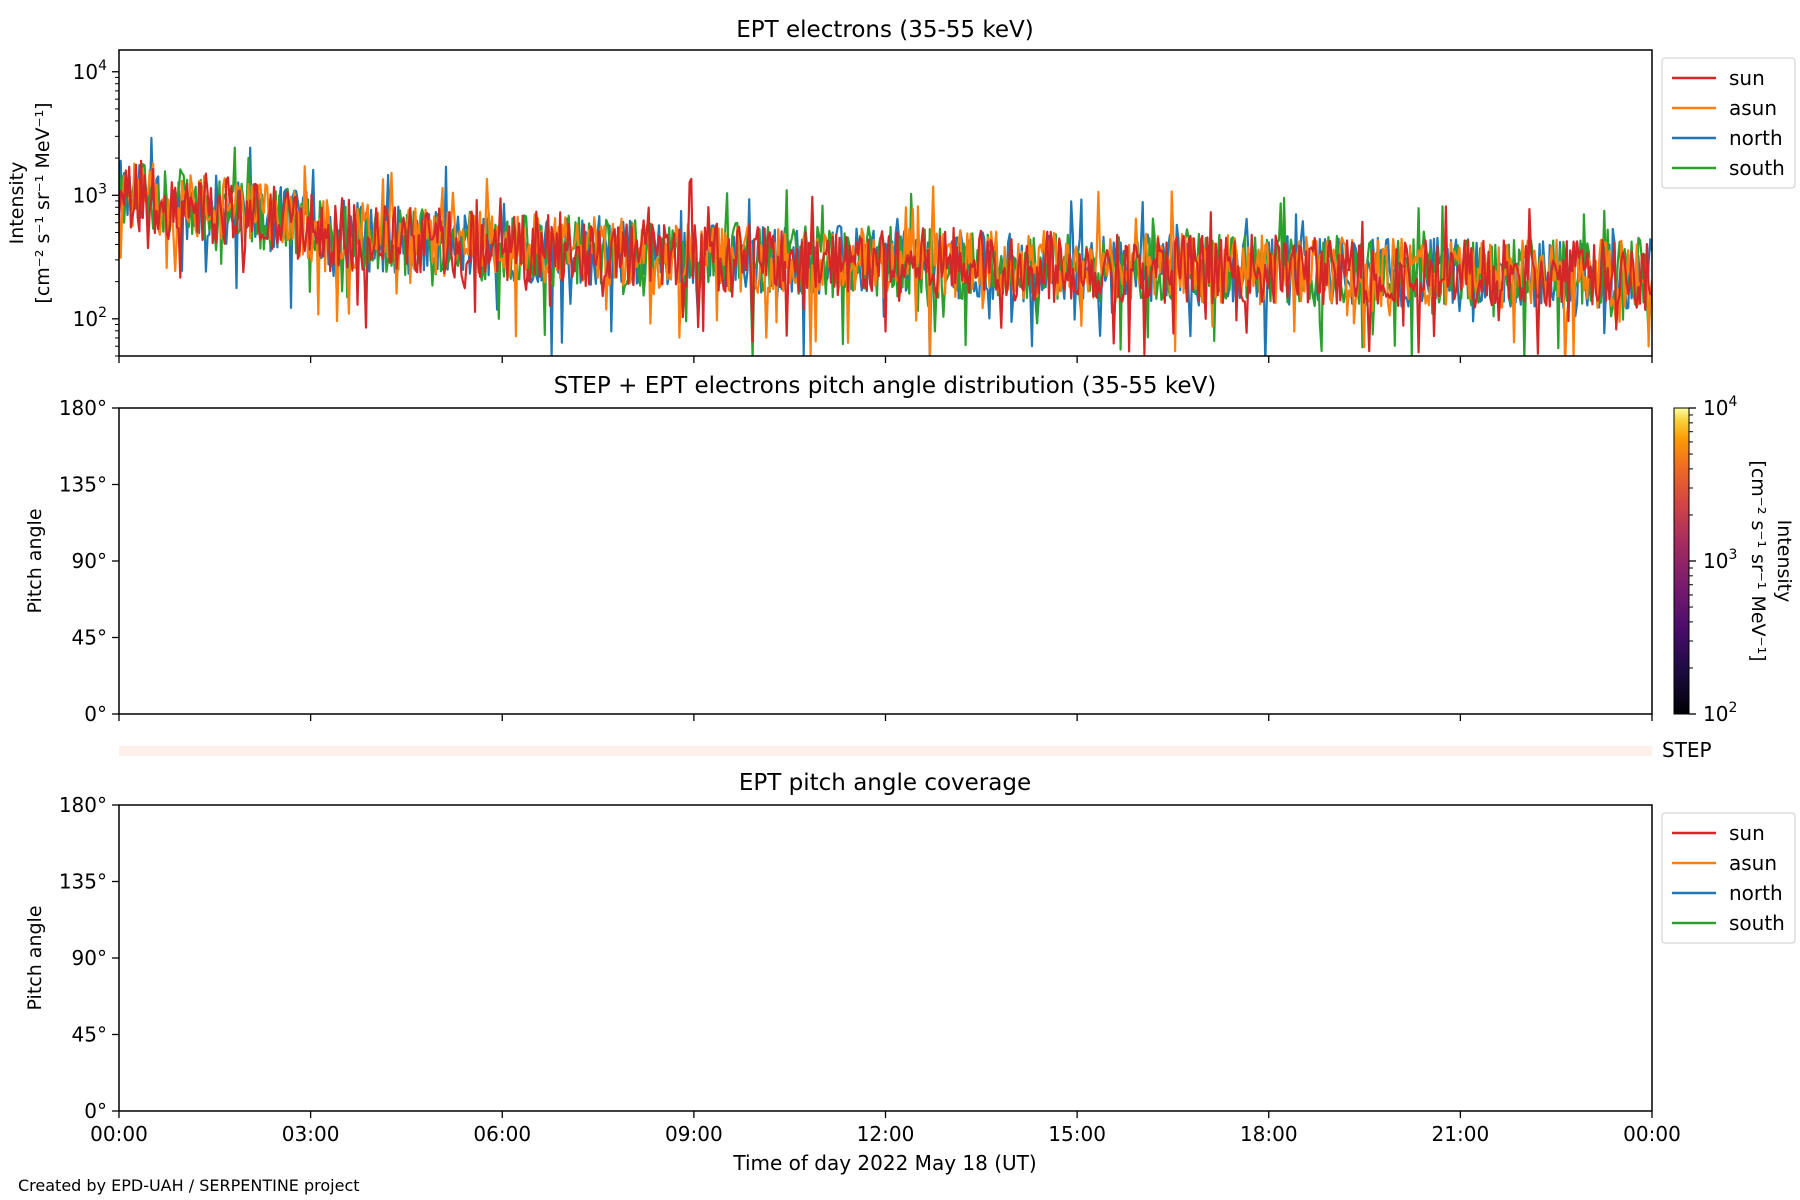 The image size is (1800, 1200). Describe the element at coordinates (1269, 1134) in the screenshot. I see `xtick-label: 18:00` at that location.